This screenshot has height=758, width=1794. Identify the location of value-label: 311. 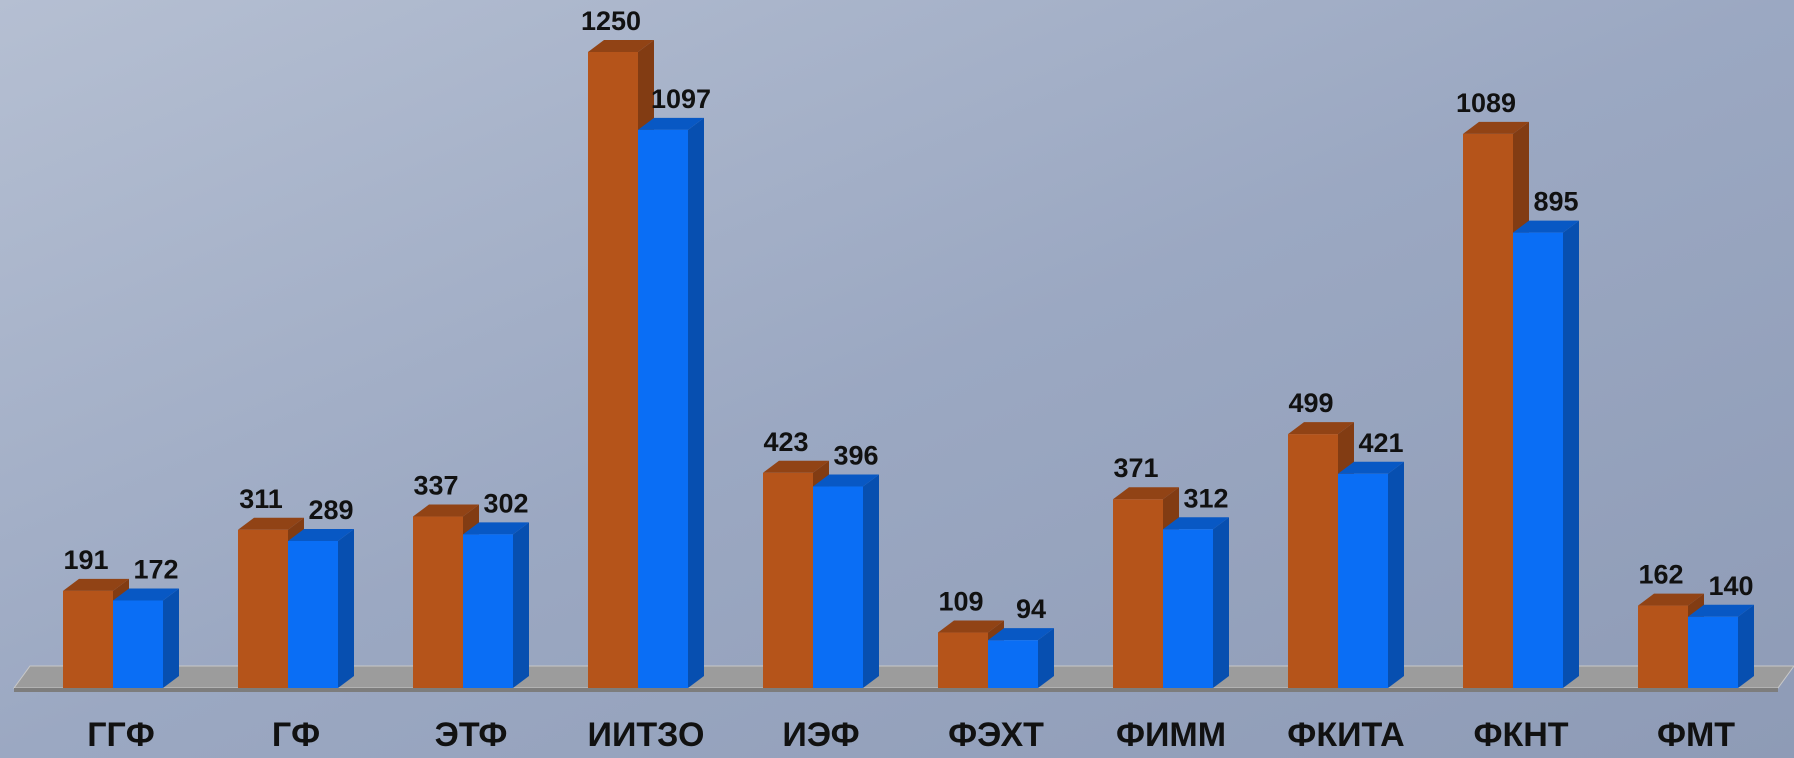
(261, 499).